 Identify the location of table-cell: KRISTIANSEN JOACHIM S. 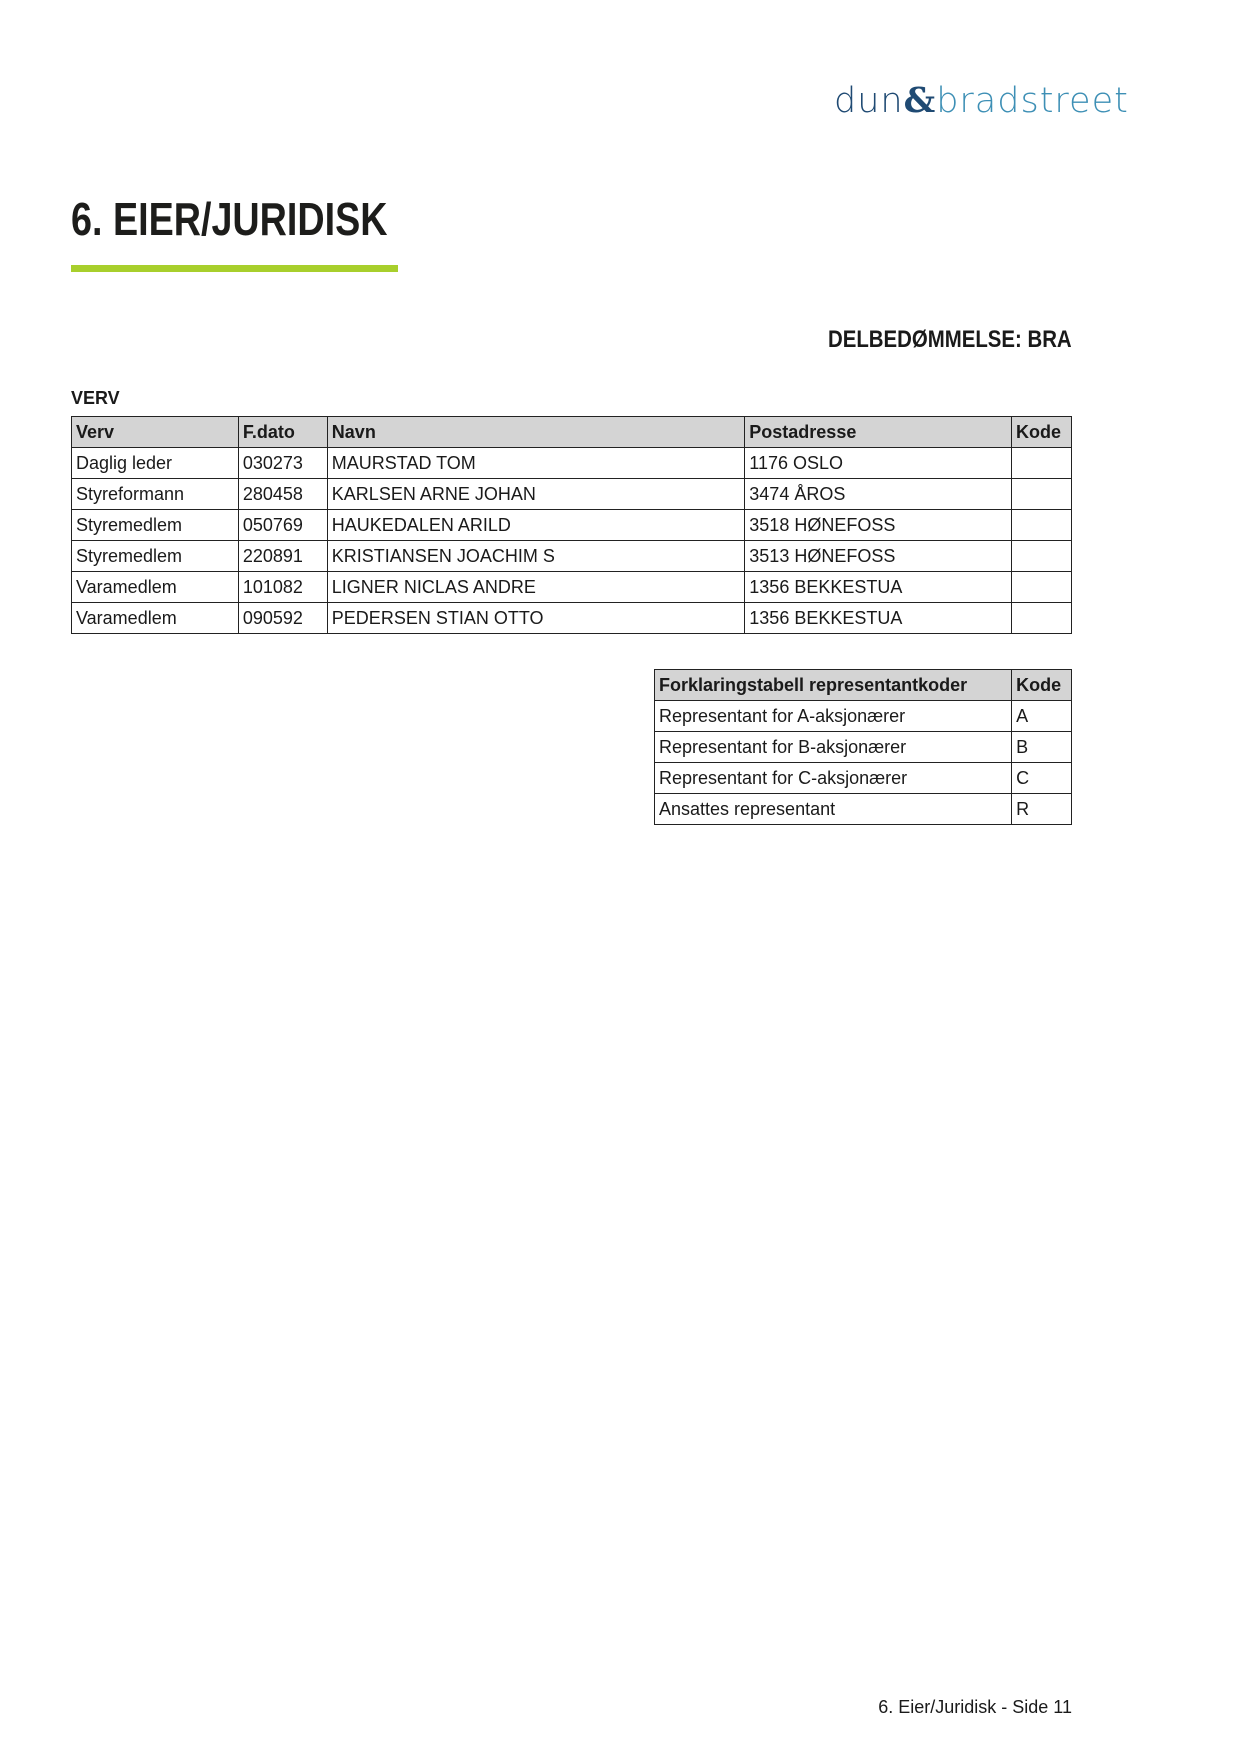
(536, 556).